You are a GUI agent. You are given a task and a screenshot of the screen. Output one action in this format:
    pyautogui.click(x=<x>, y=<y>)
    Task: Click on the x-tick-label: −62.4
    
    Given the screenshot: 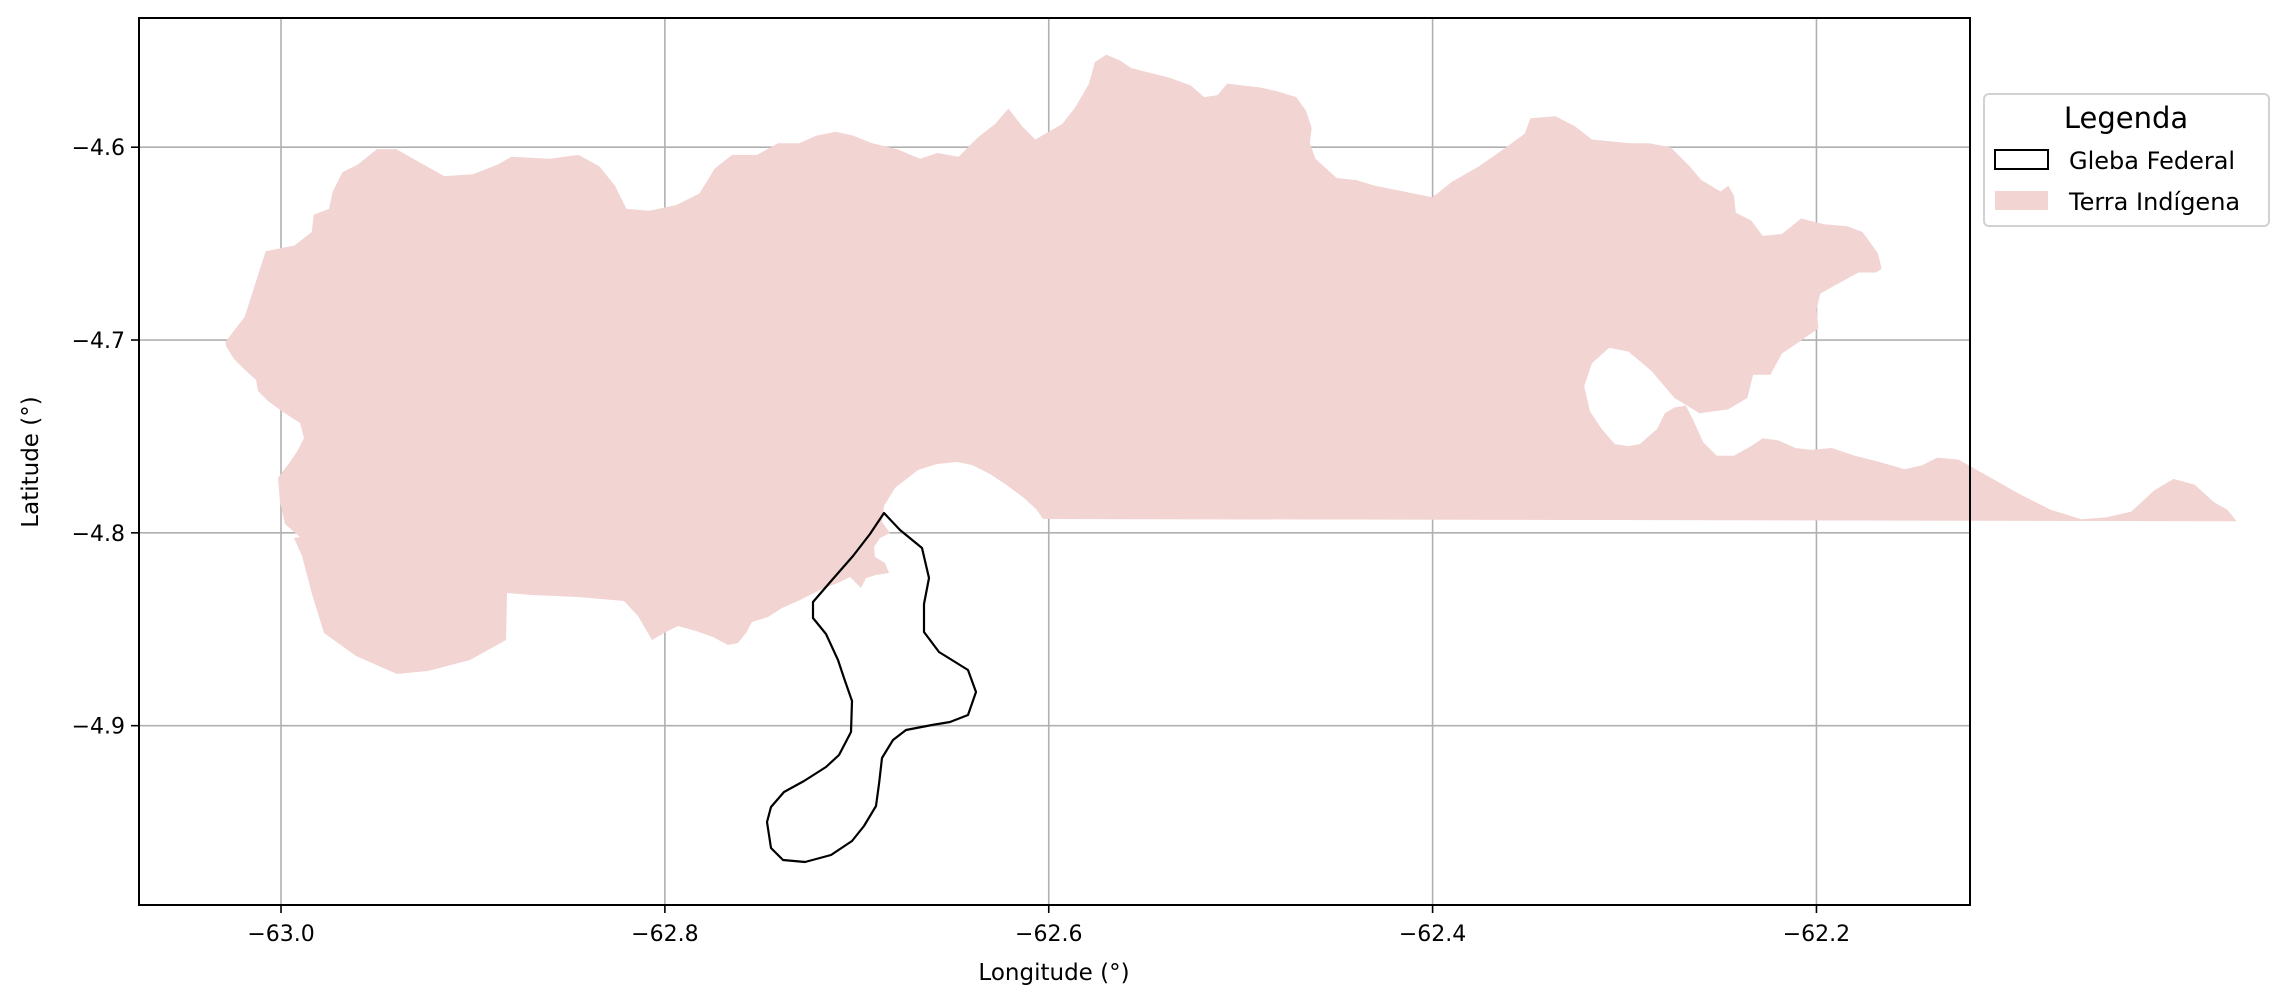 What is the action you would take?
    pyautogui.click(x=1432, y=934)
    